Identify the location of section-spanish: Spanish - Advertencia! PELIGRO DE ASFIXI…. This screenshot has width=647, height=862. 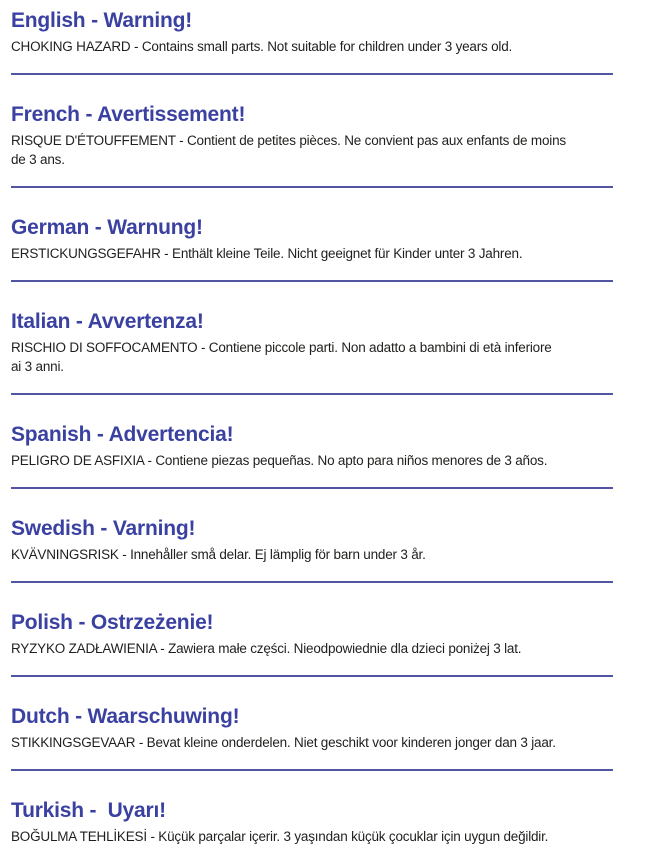
(312, 446).